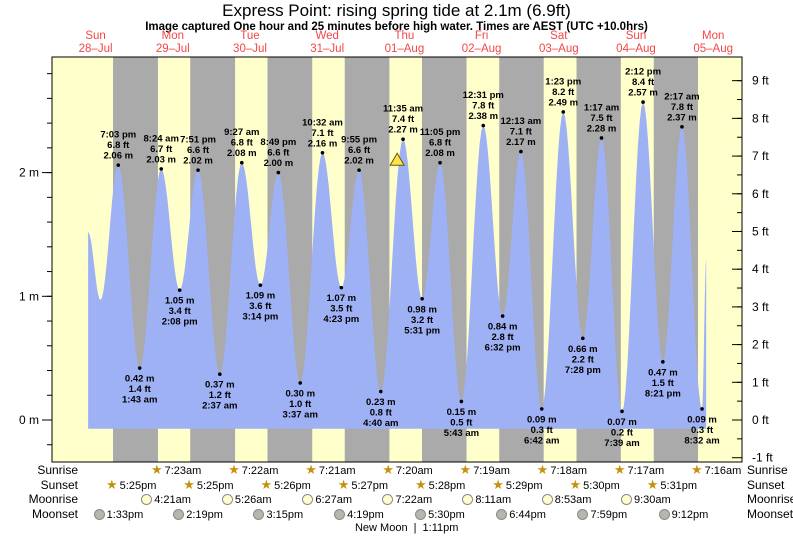  I want to click on moonrise-time: 7:22am, so click(414, 499).